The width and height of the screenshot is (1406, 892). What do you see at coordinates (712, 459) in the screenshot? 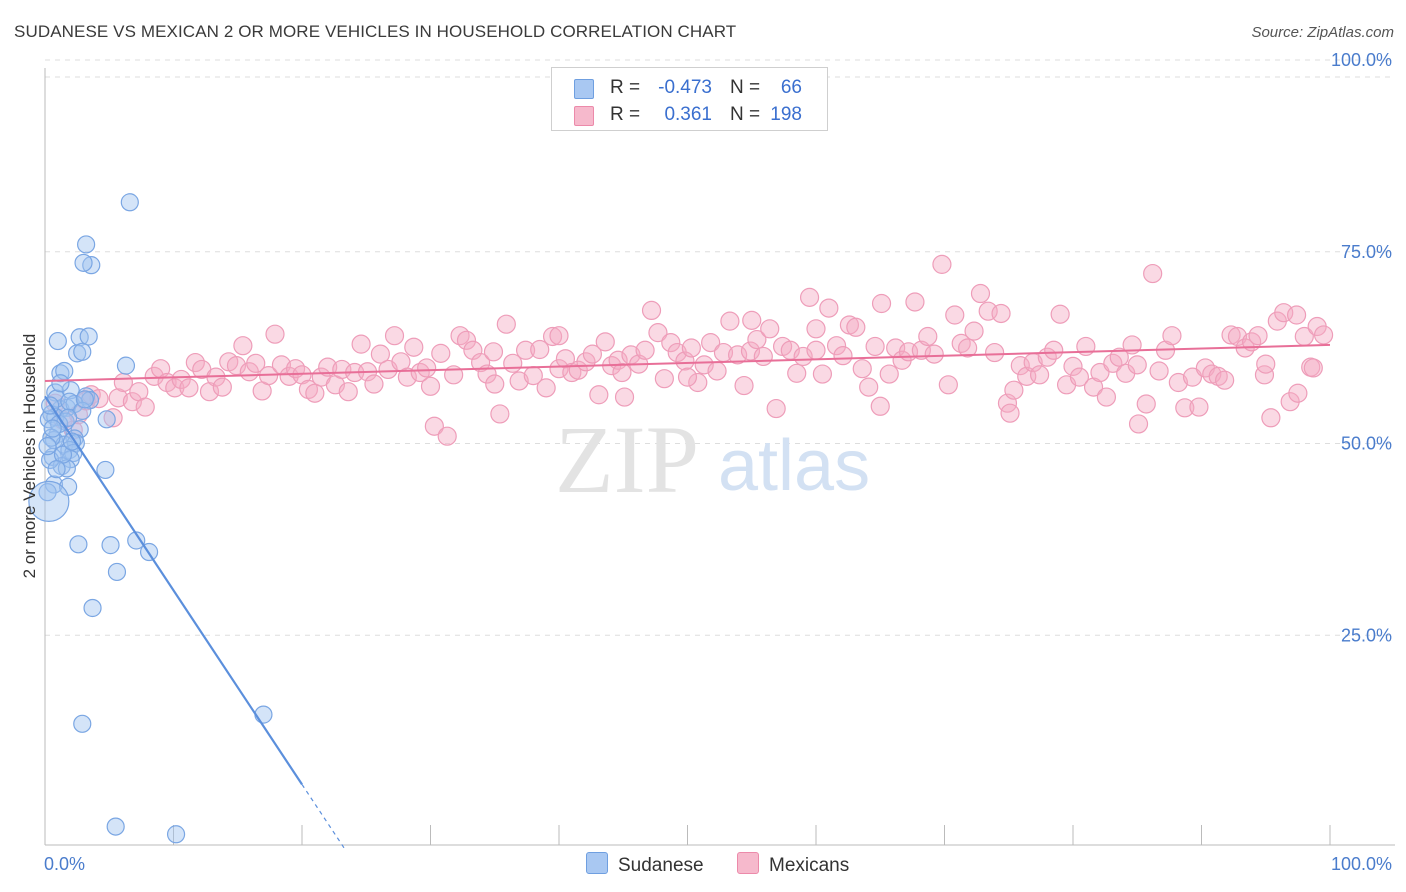
I see `watermark: ZIP atlas` at bounding box center [712, 459].